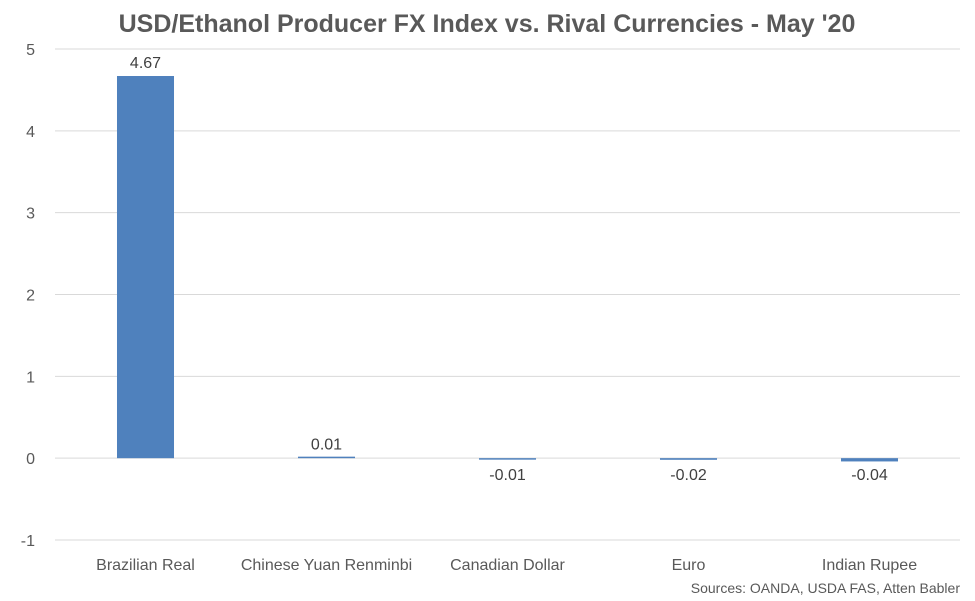 The image size is (975, 601). What do you see at coordinates (145, 565) in the screenshot?
I see `category-label-0: Brazilian Real` at bounding box center [145, 565].